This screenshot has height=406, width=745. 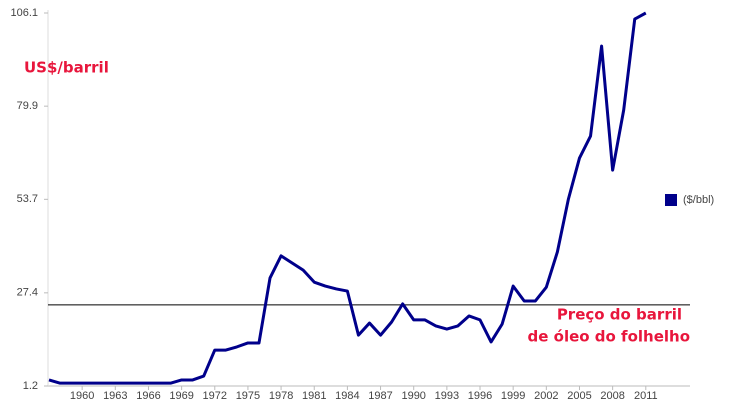 What do you see at coordinates (671, 200) in the screenshot?
I see `legend-swatch` at bounding box center [671, 200].